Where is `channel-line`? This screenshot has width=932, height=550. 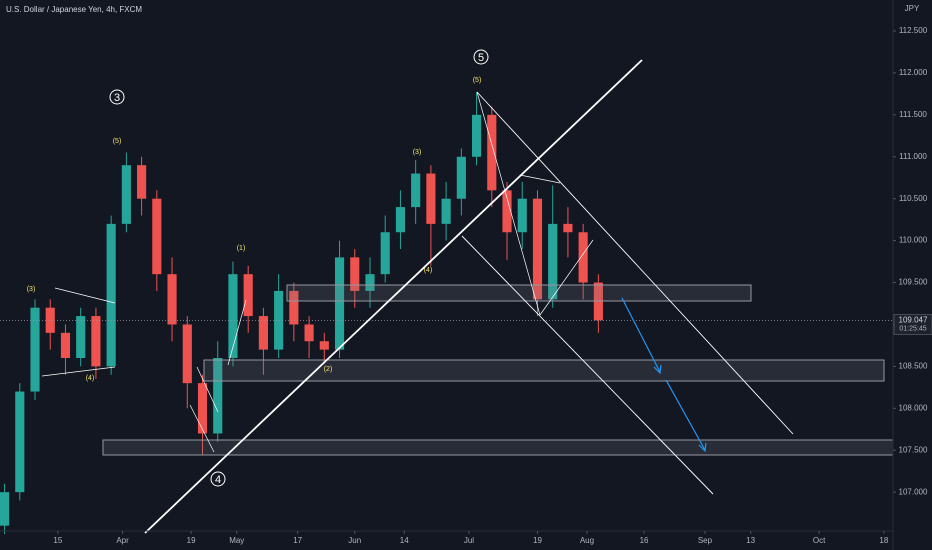
channel-line is located at coordinates (587, 365).